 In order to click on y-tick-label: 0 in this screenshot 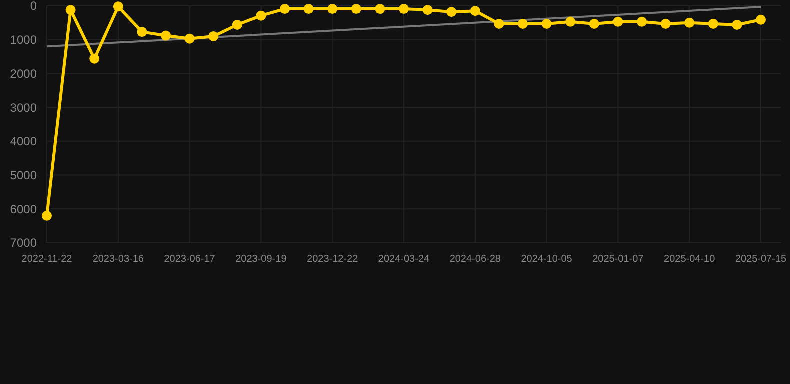, I will do `click(34, 7)`.